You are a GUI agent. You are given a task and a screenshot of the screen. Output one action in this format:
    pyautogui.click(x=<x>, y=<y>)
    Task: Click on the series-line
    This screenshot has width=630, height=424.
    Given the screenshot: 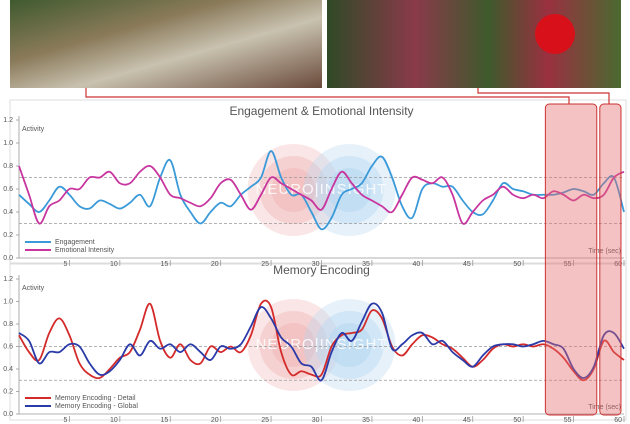 What is the action you would take?
    pyautogui.click(x=321, y=194)
    